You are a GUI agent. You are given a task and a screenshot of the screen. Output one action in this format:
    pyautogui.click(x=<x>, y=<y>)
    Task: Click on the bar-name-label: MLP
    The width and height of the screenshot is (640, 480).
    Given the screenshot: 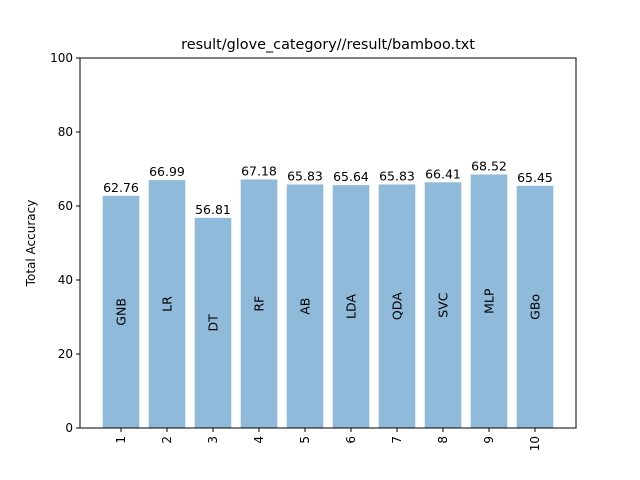 What is the action you would take?
    pyautogui.click(x=489, y=301)
    